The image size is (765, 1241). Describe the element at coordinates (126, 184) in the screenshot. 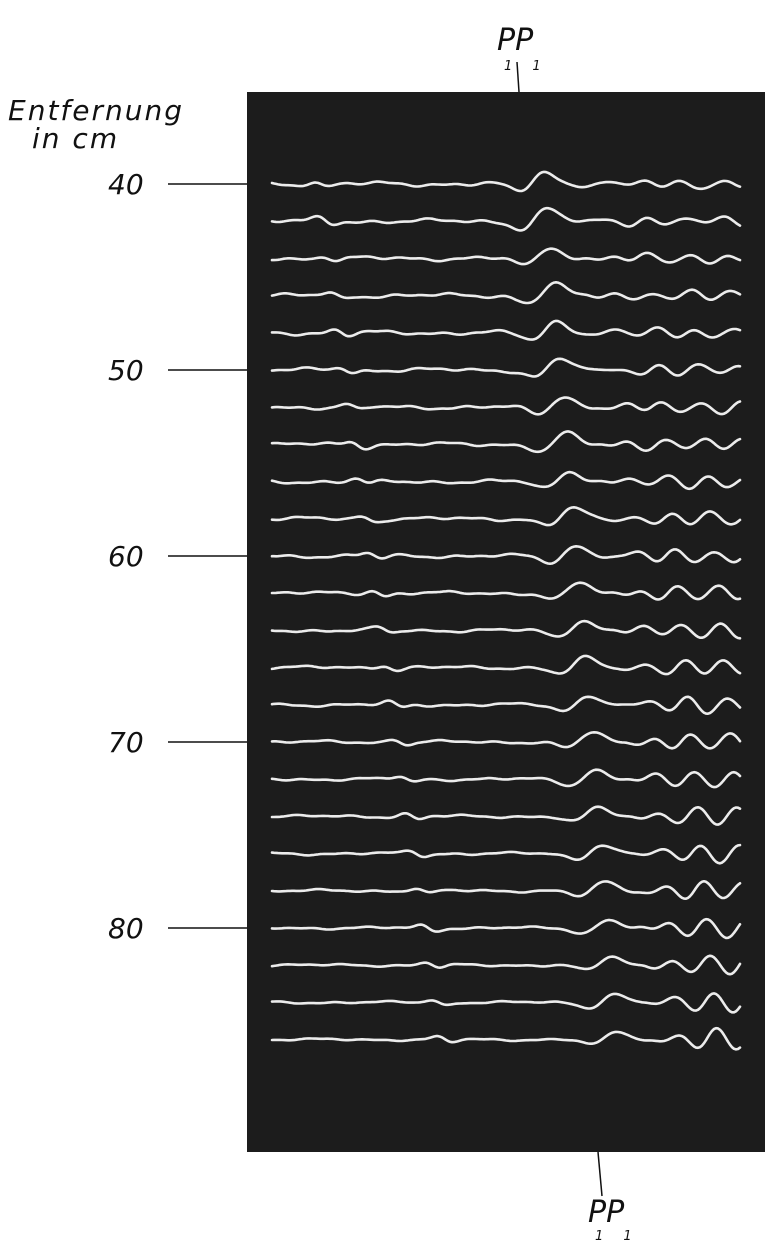

I see `y-tick-label: 40` at that location.